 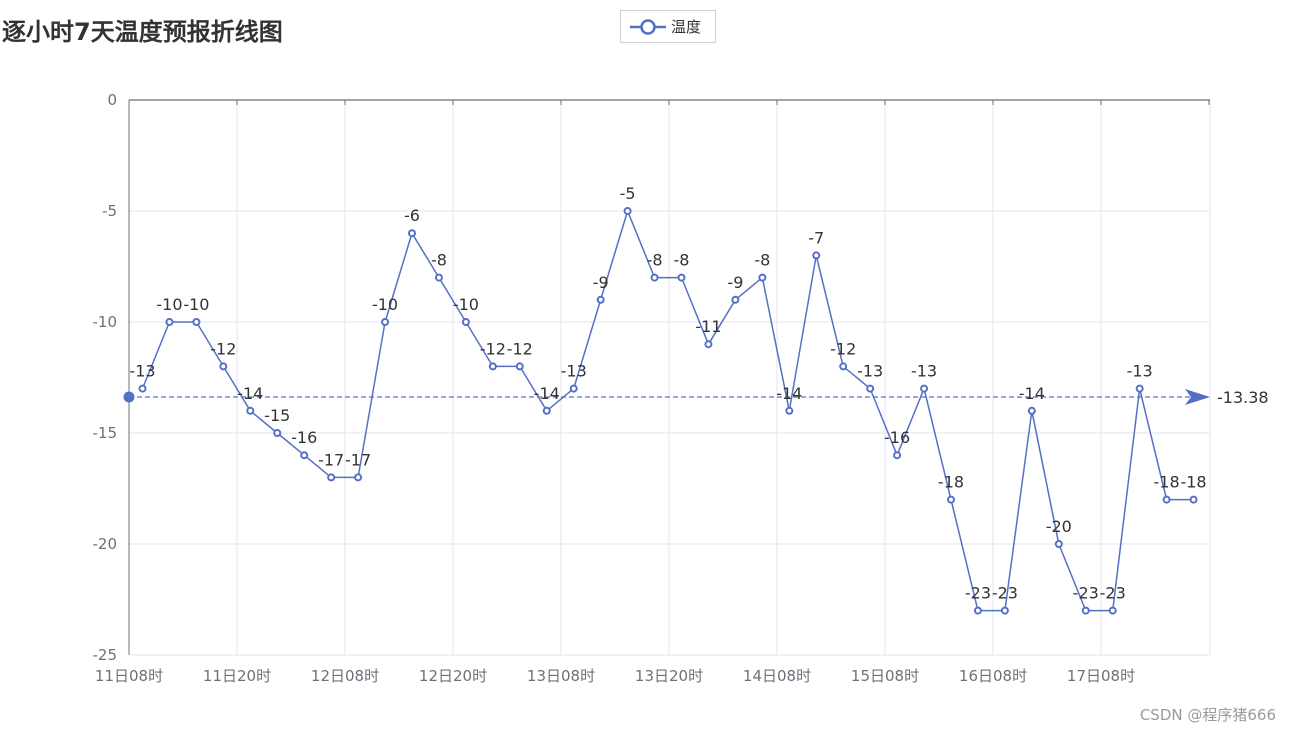 I want to click on data-label: -7, so click(x=816, y=237).